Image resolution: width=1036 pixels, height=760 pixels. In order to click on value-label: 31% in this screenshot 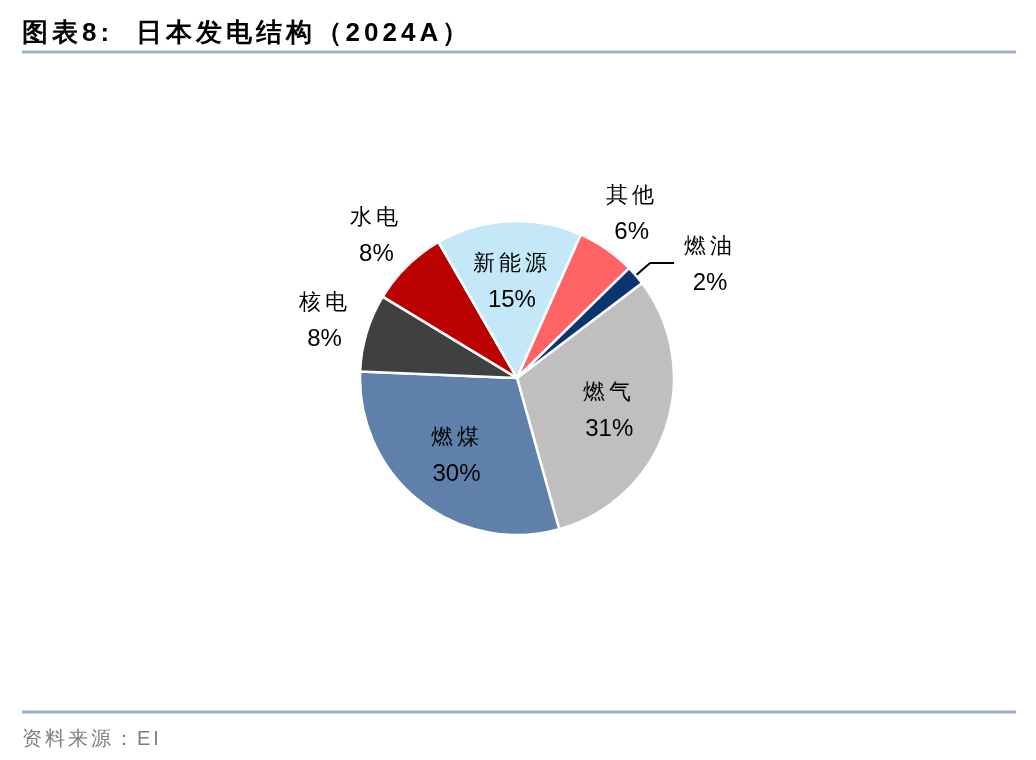, I will do `click(609, 427)`.